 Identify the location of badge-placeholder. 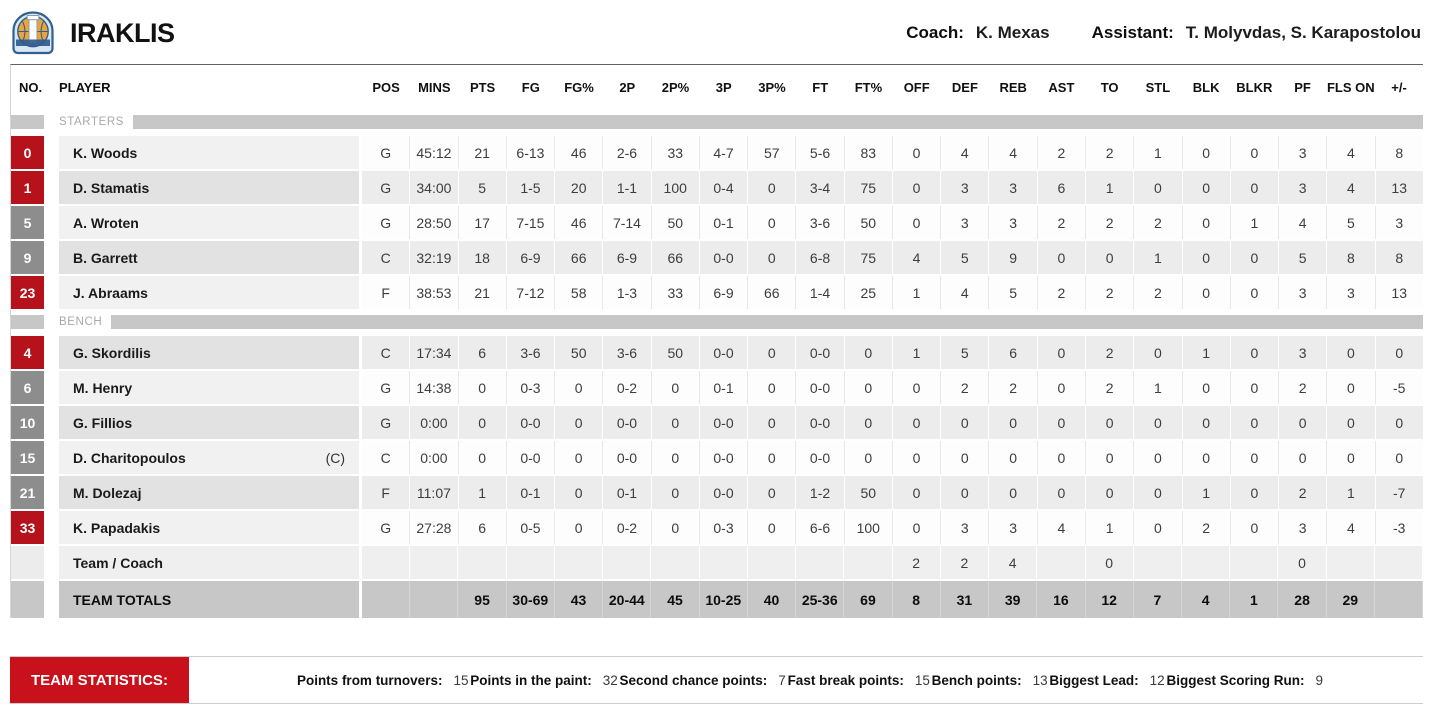
(27, 562).